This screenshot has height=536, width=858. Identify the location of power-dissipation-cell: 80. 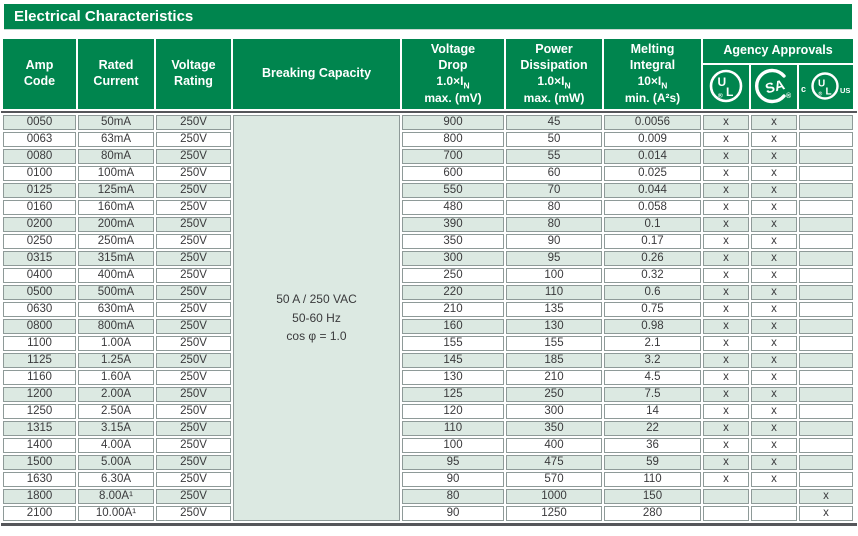
(554, 224).